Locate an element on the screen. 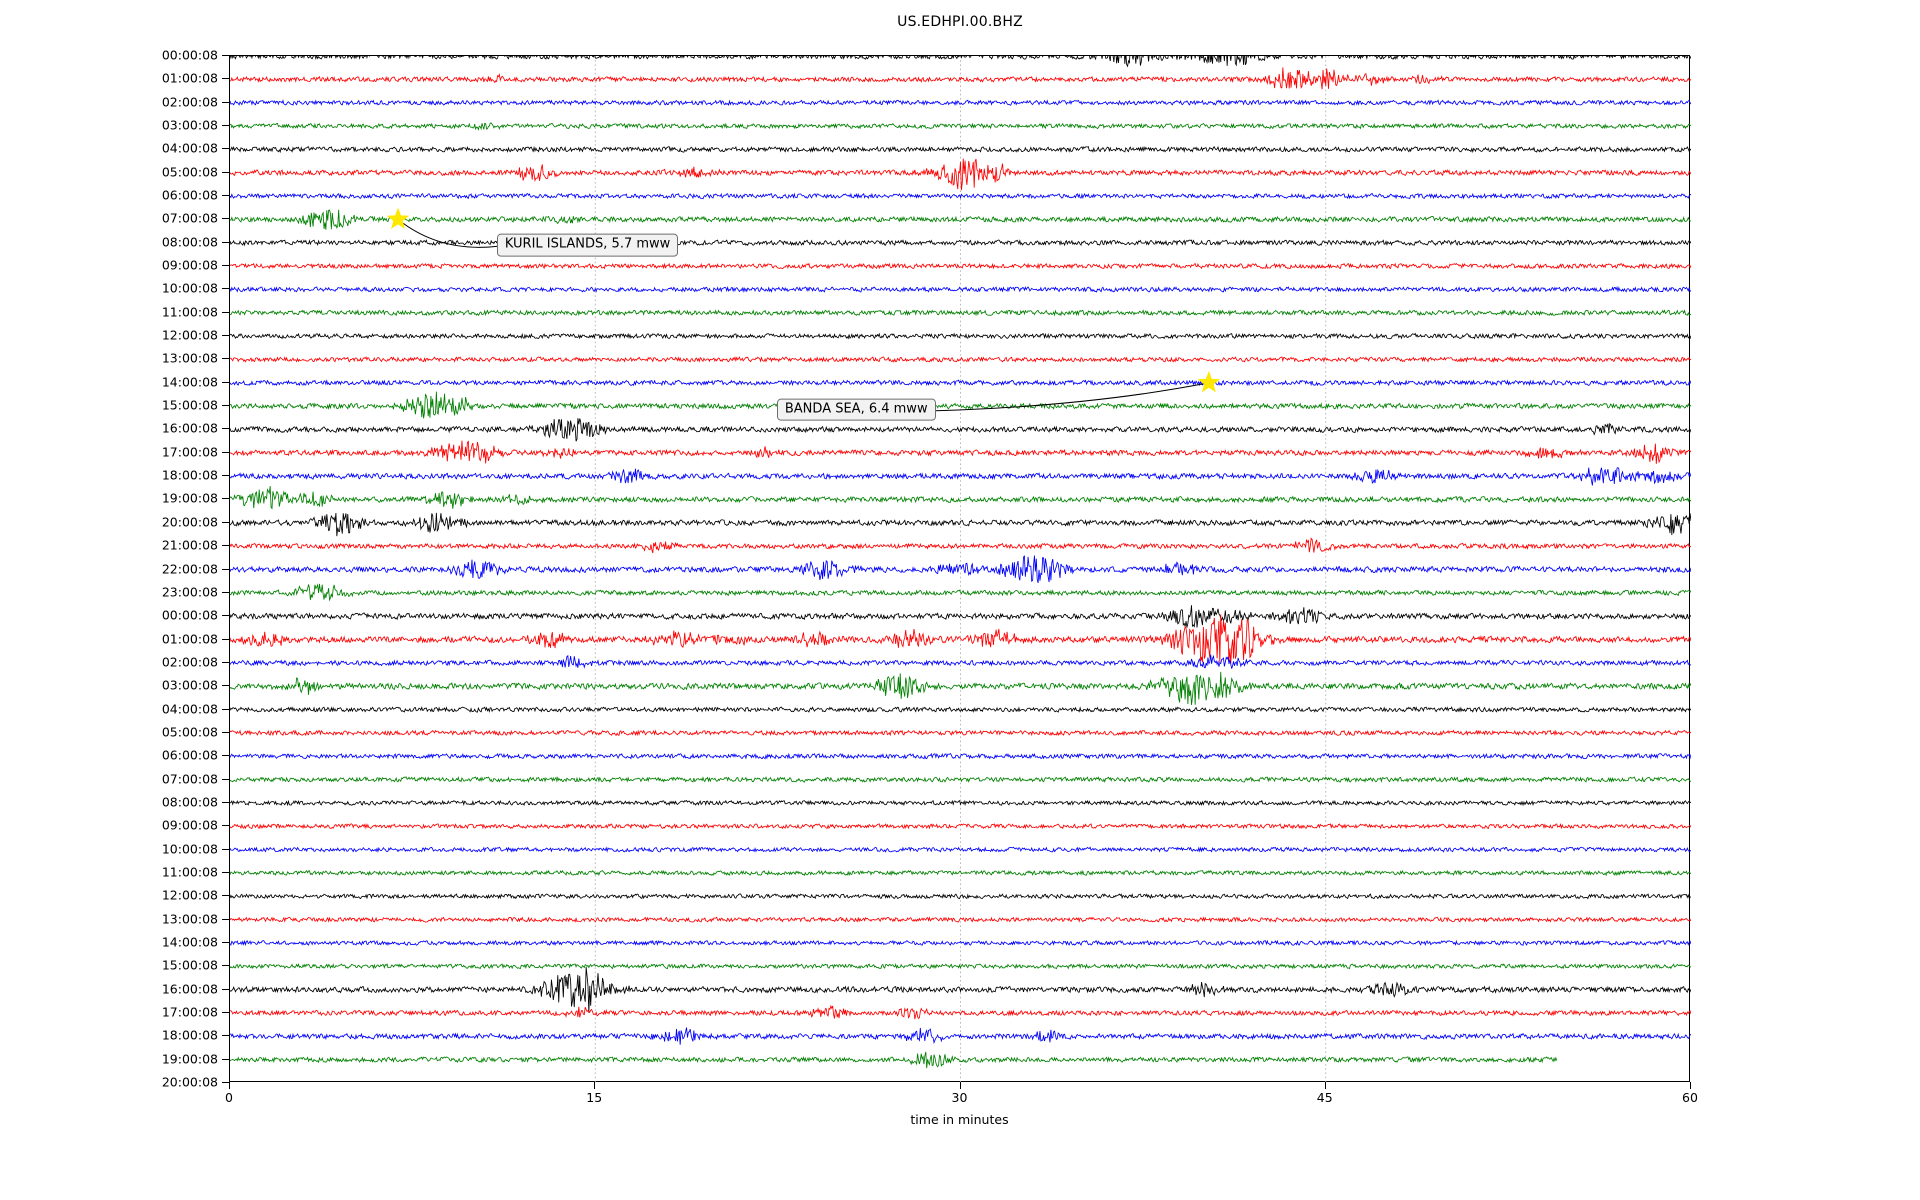 The height and width of the screenshot is (1200, 1920). event-annotation-label: BANDA SEA, 6.4 mww is located at coordinates (856, 410).